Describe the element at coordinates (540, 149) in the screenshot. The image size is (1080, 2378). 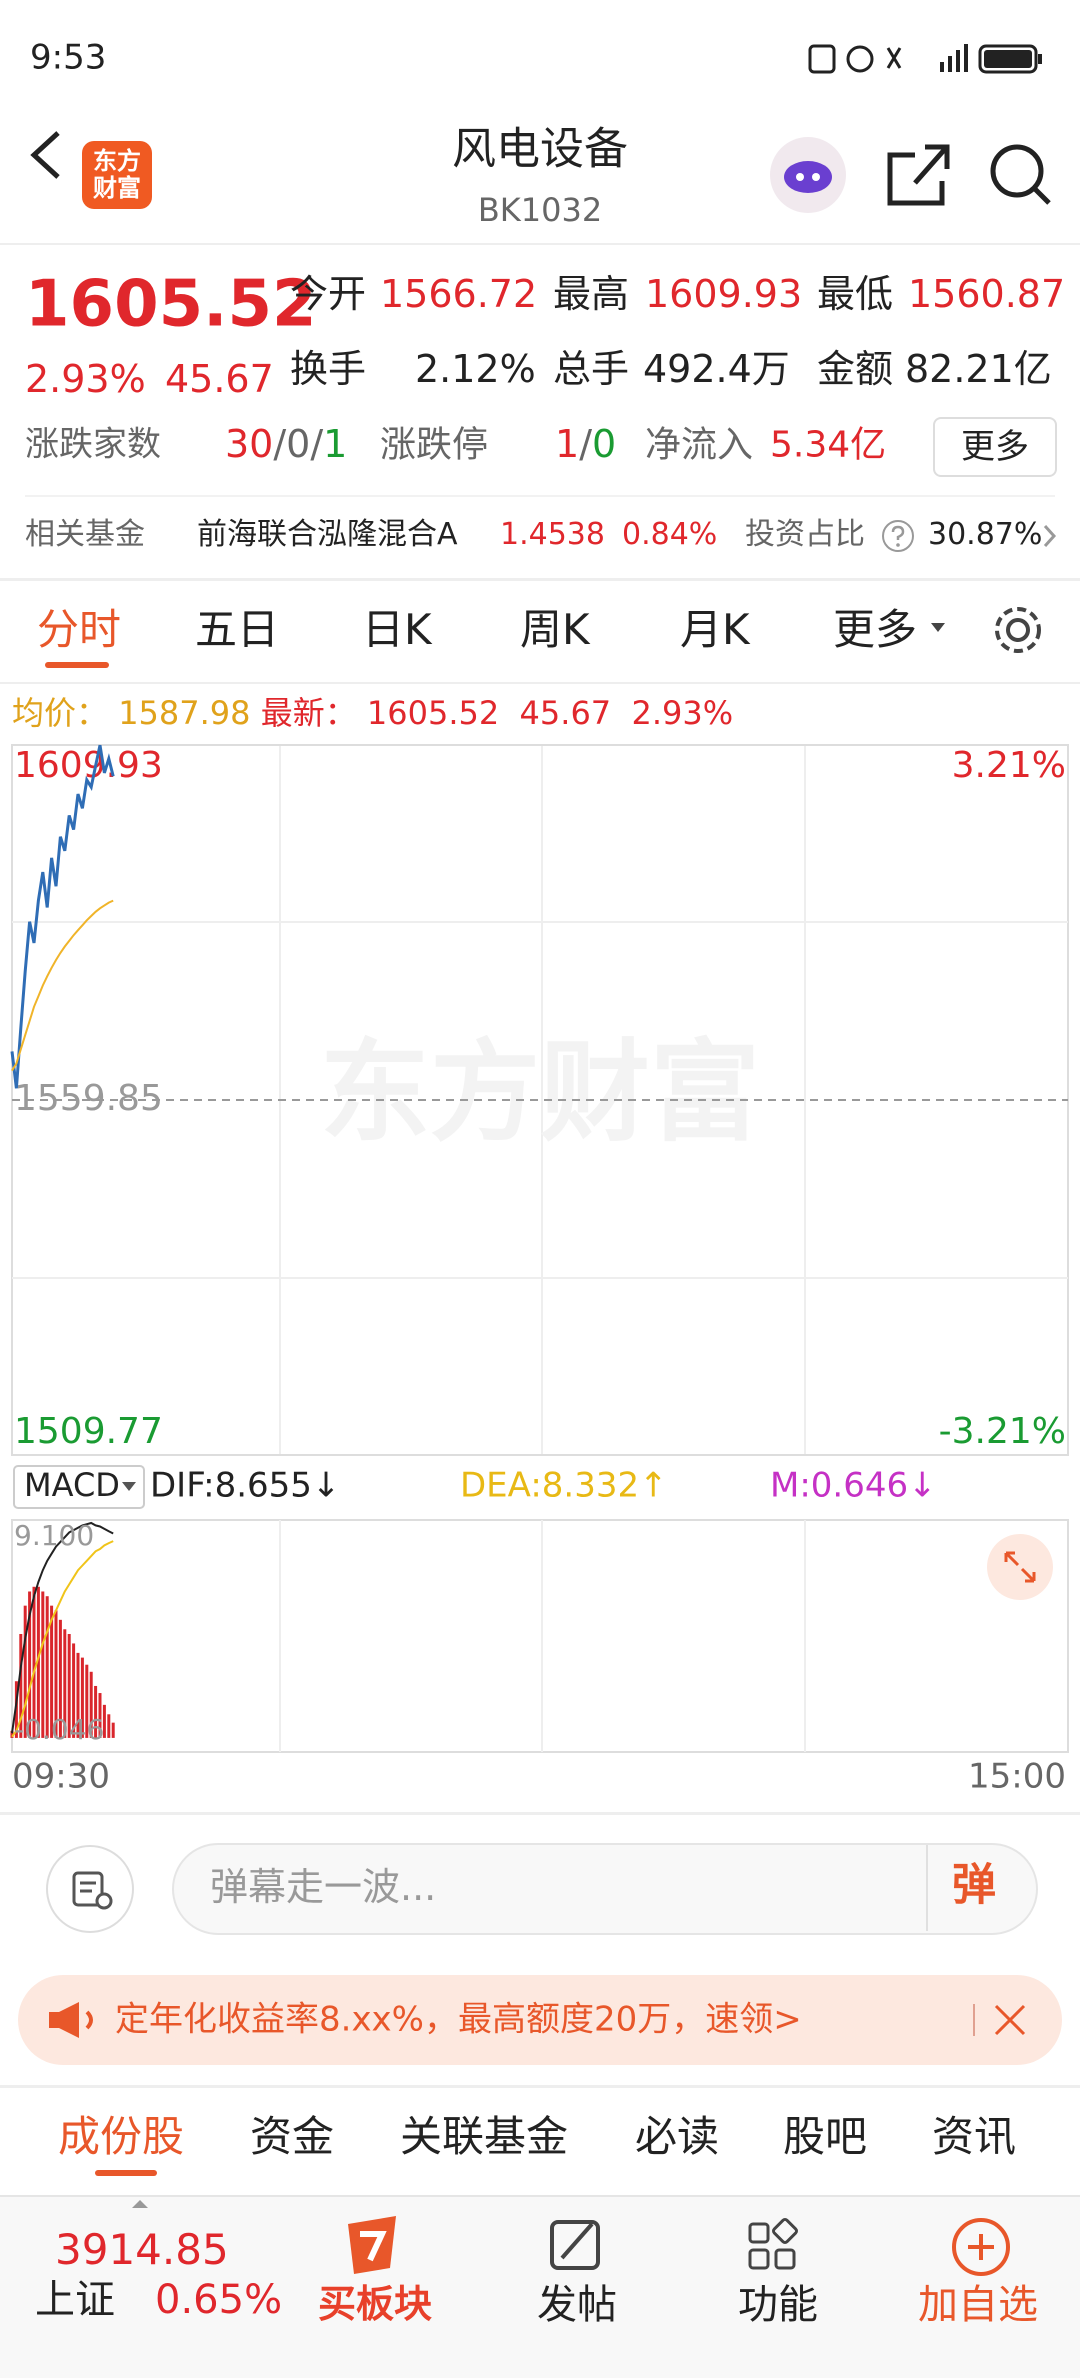
I see `title: 风电设备` at that location.